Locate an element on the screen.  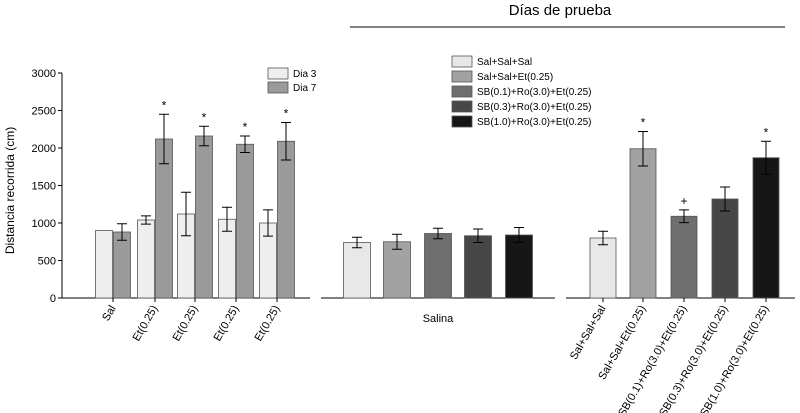
legend-label: Sal+Sal+Et(0.25) is located at coordinates (515, 77).